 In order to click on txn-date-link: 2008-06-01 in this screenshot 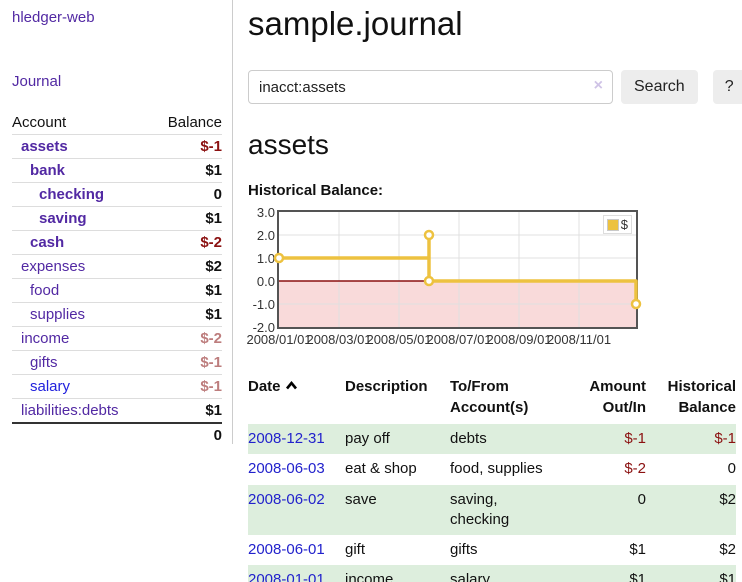, I will do `click(286, 549)`.